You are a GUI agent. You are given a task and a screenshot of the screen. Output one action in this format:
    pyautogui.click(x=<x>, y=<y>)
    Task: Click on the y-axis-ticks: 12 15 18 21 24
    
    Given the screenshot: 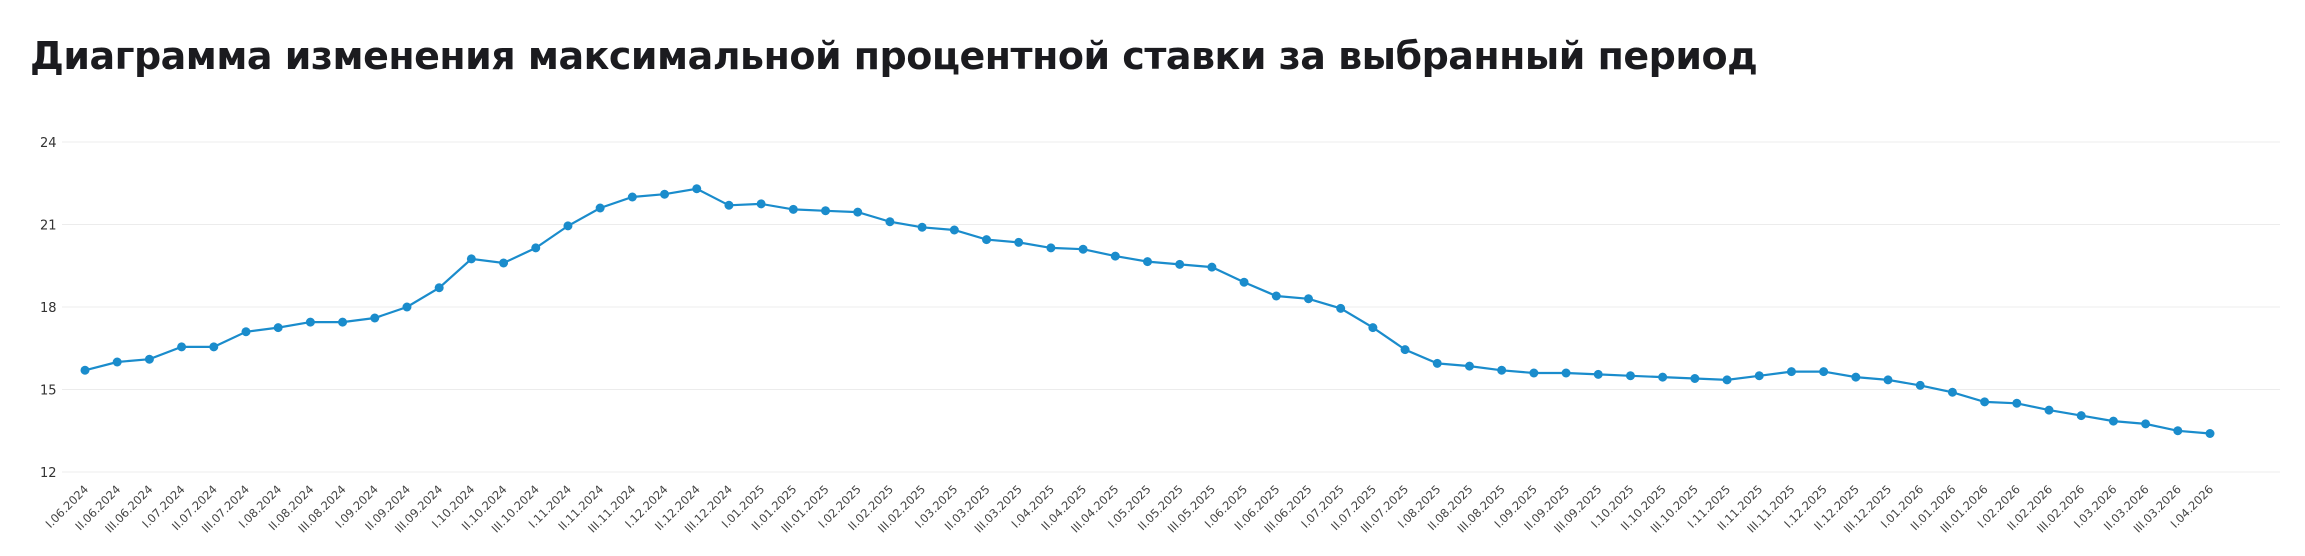 What is the action you would take?
    pyautogui.click(x=48, y=308)
    